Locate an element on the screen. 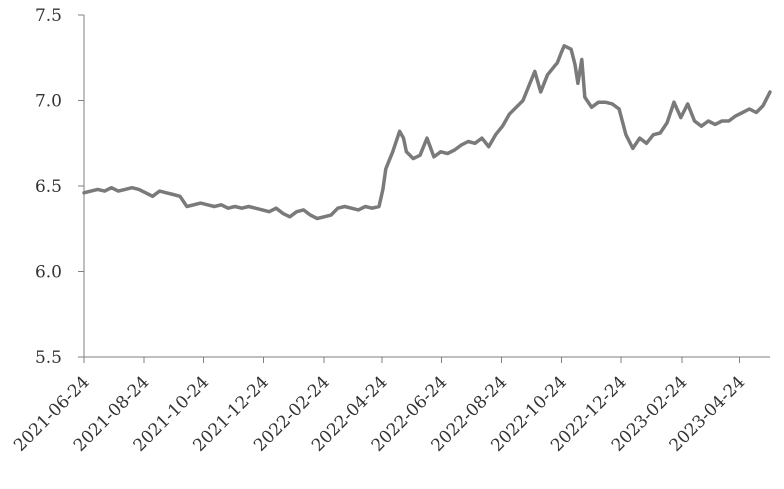  y-tick-label: 6.0 is located at coordinates (48, 273).